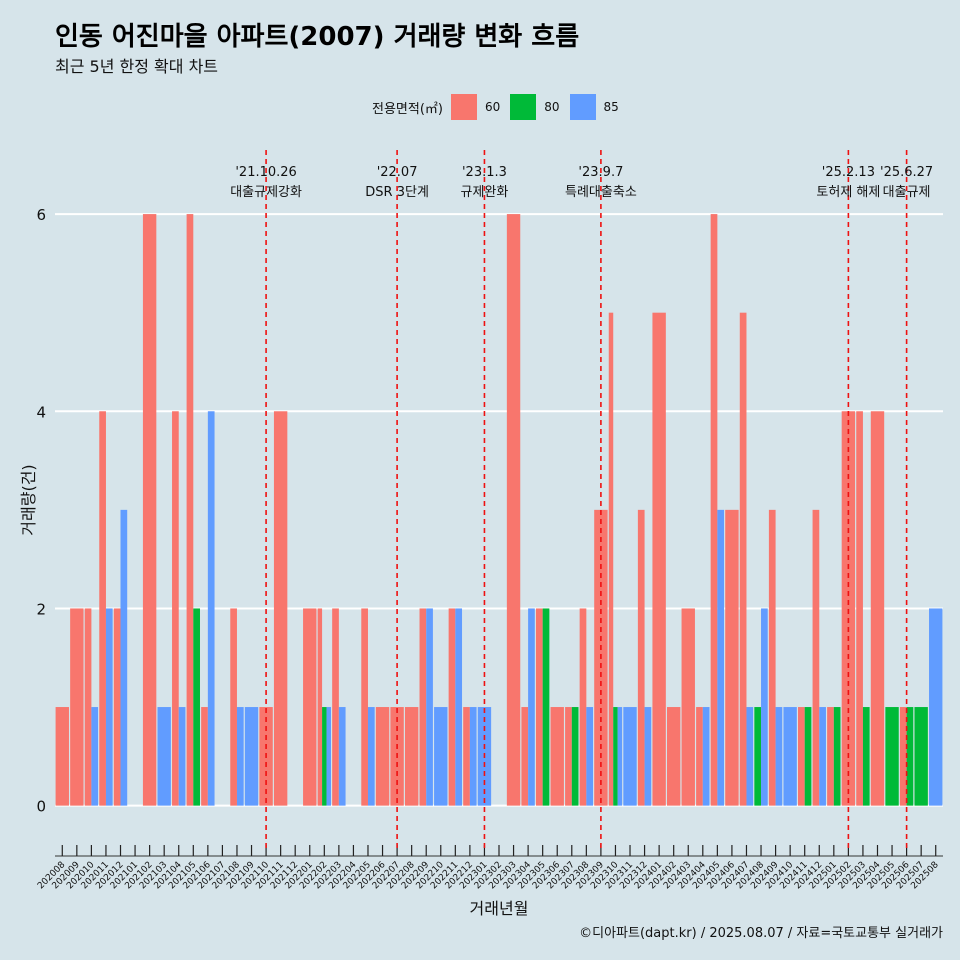  I want to click on legend-label-60: 60, so click(492, 107).